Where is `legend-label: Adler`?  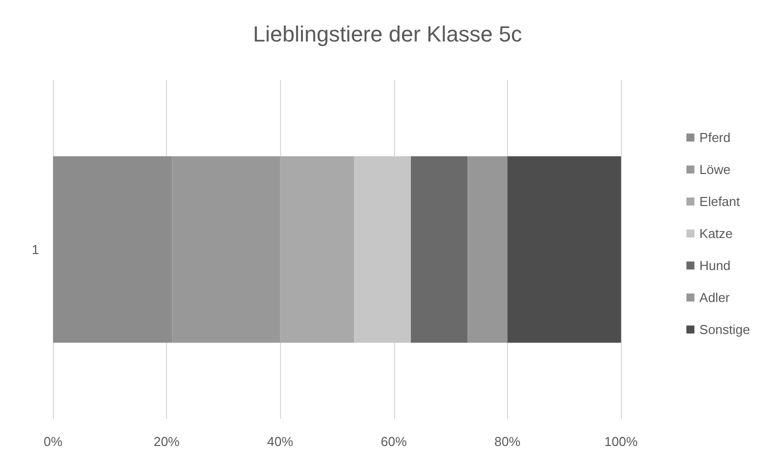
legend-label: Adler is located at coordinates (714, 297).